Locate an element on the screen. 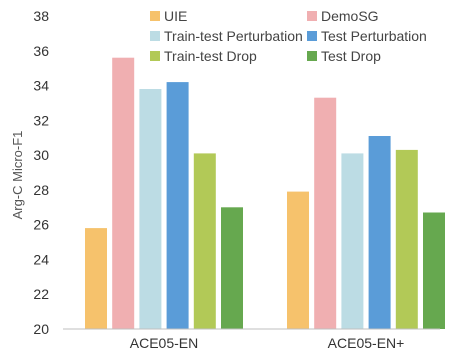 The height and width of the screenshot is (352, 452). y-tick-label-28: 28 is located at coordinates (41, 190).